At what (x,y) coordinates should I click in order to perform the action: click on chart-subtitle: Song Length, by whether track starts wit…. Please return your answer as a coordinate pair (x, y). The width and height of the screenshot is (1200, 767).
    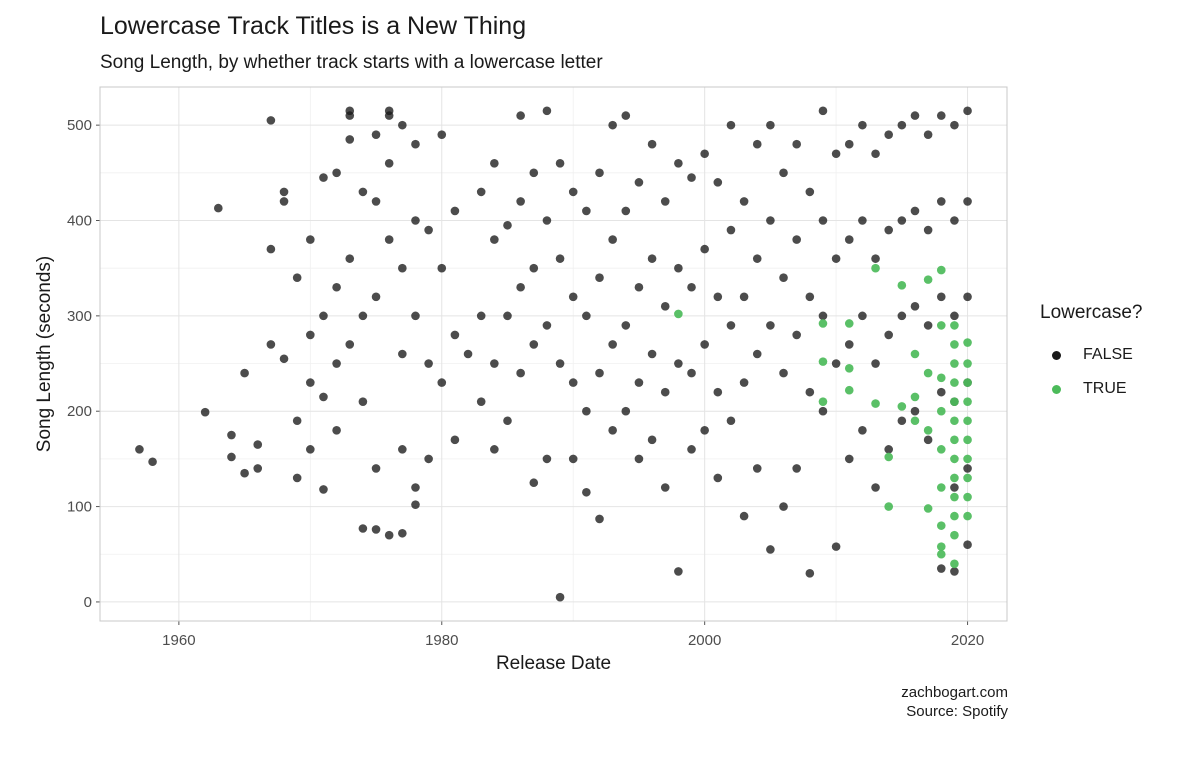
    Looking at the image, I should click on (351, 62).